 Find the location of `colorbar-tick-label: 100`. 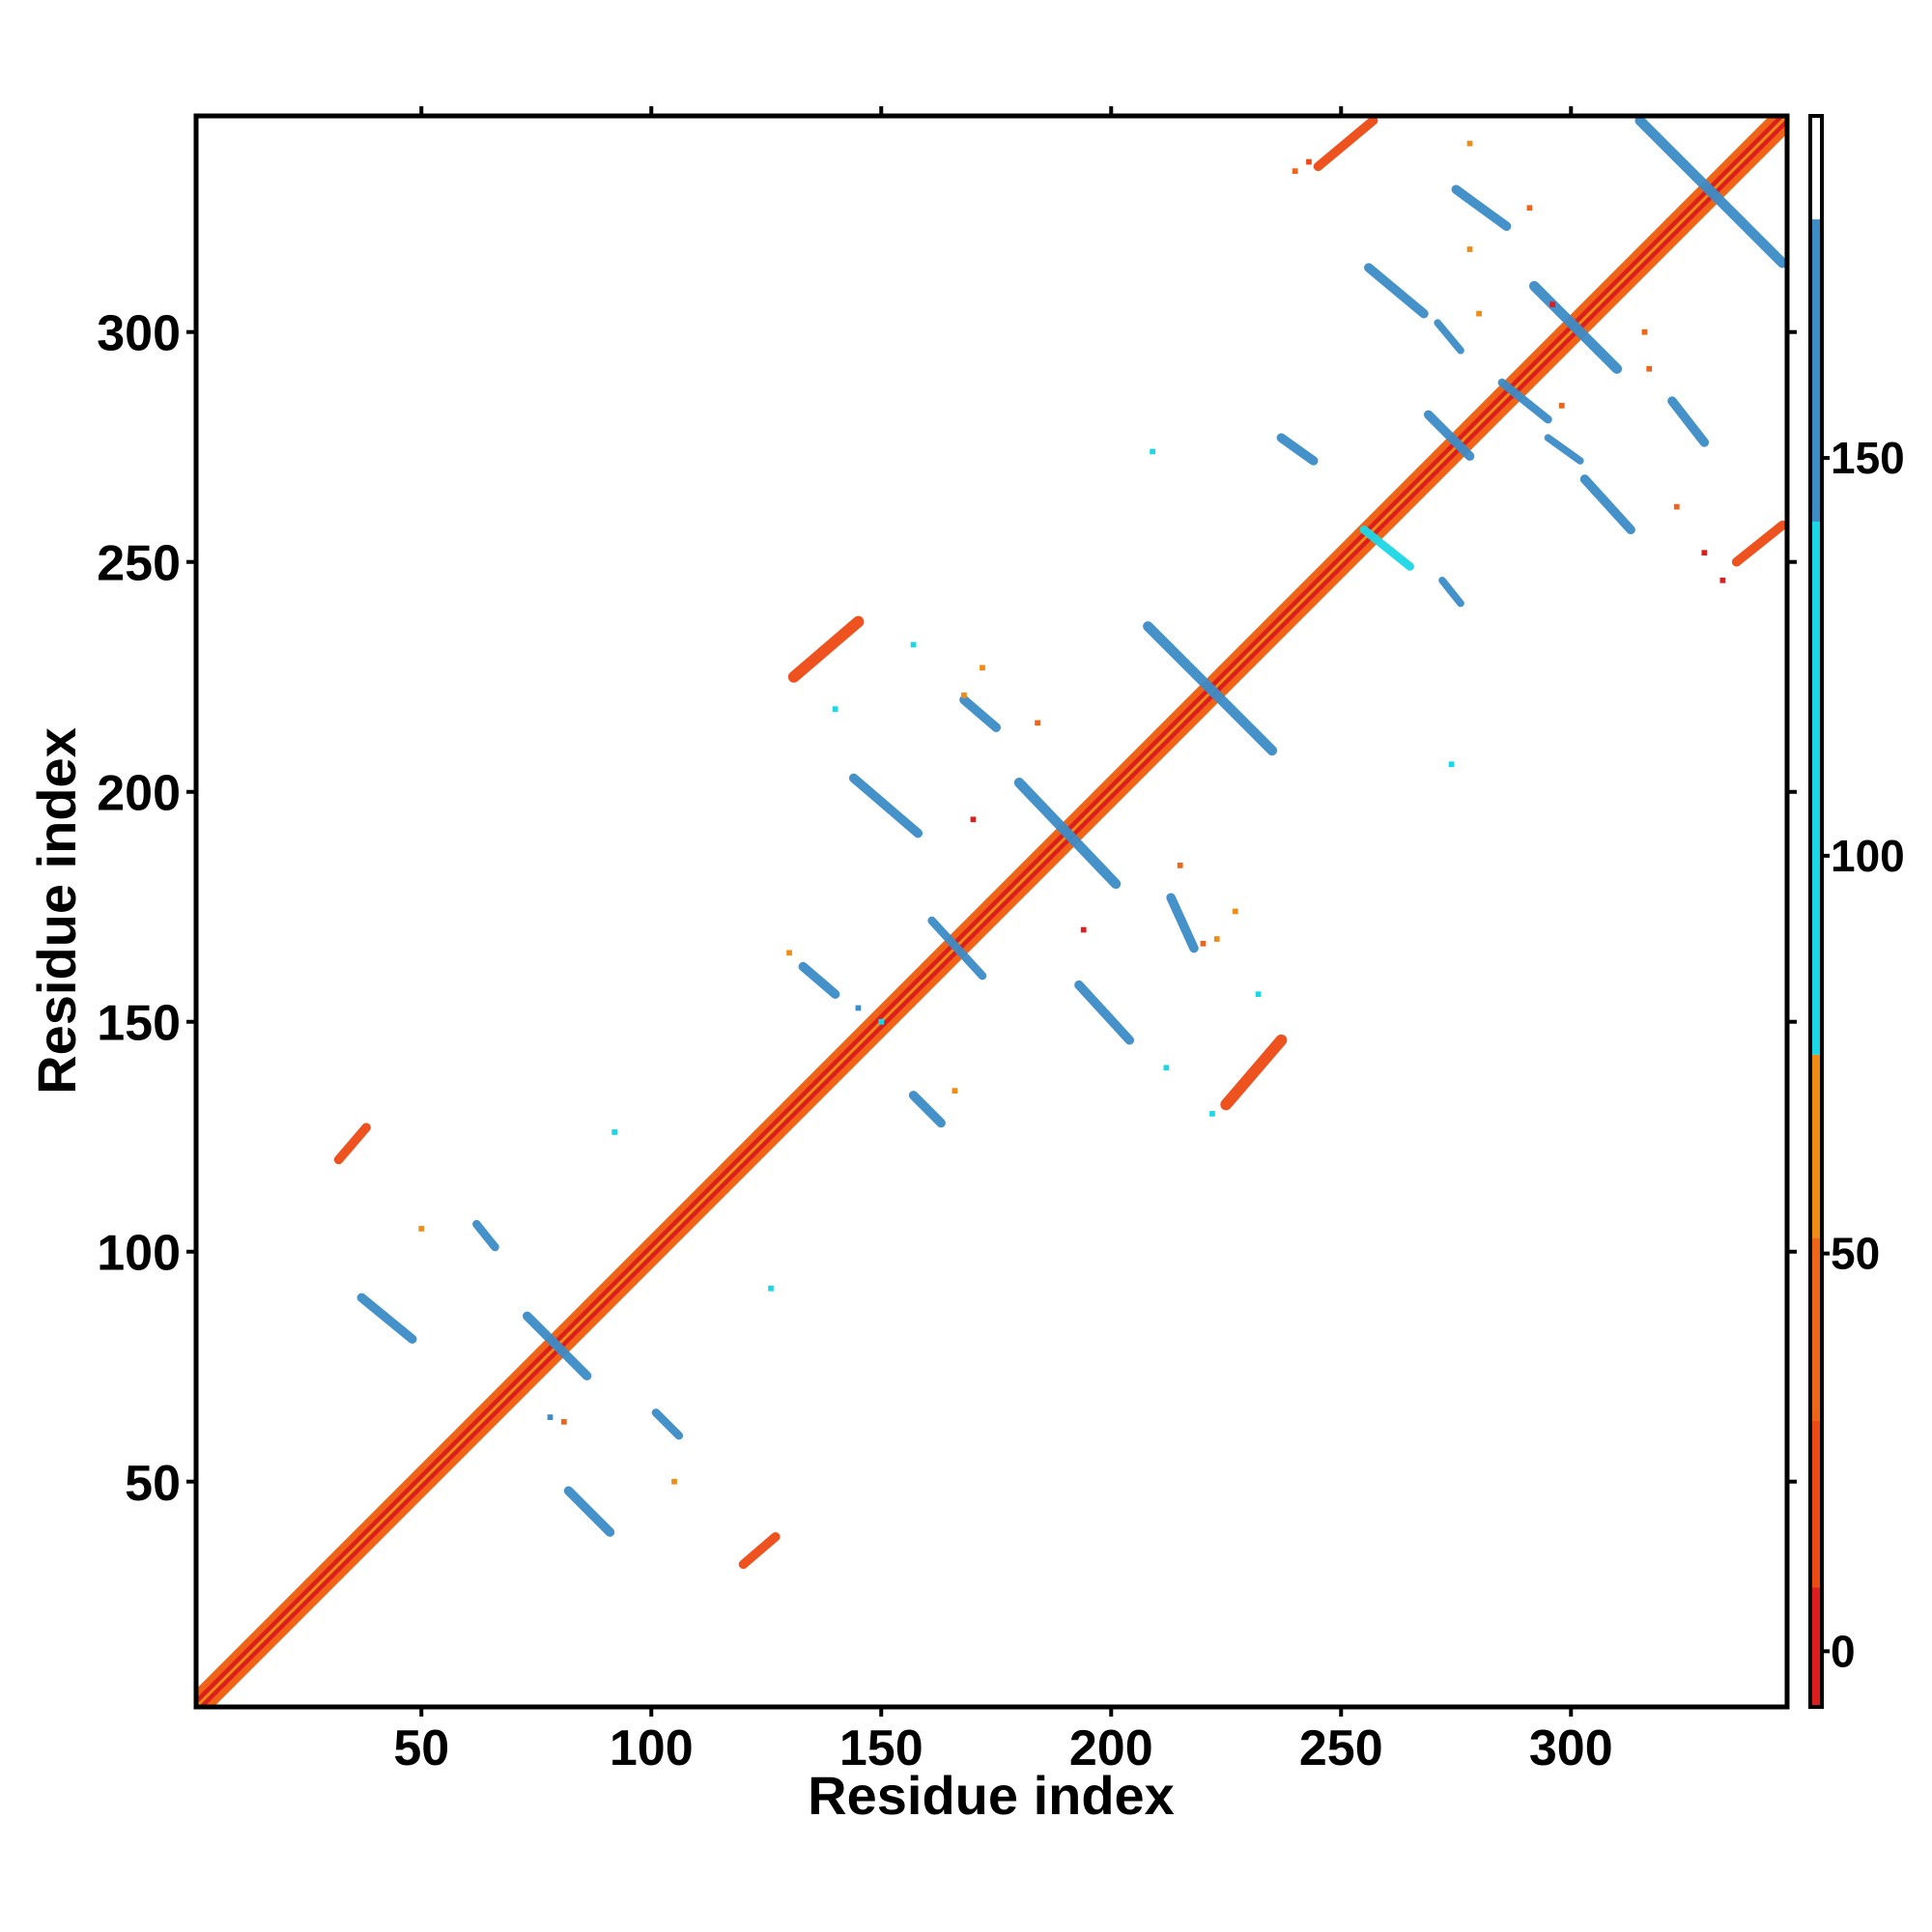

colorbar-tick-label: 100 is located at coordinates (1868, 856).